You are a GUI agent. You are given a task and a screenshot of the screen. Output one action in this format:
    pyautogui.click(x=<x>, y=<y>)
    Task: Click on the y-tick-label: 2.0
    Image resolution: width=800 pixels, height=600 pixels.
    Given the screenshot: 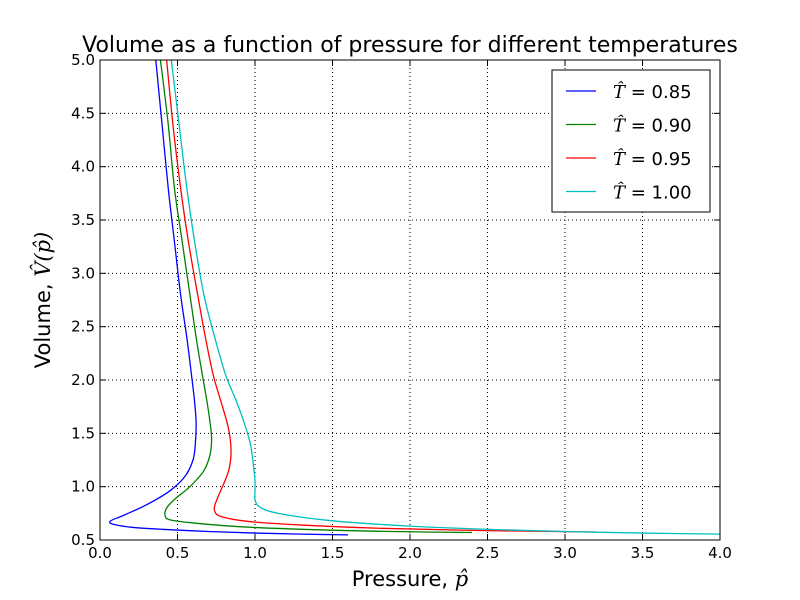 What is the action you would take?
    pyautogui.click(x=83, y=380)
    